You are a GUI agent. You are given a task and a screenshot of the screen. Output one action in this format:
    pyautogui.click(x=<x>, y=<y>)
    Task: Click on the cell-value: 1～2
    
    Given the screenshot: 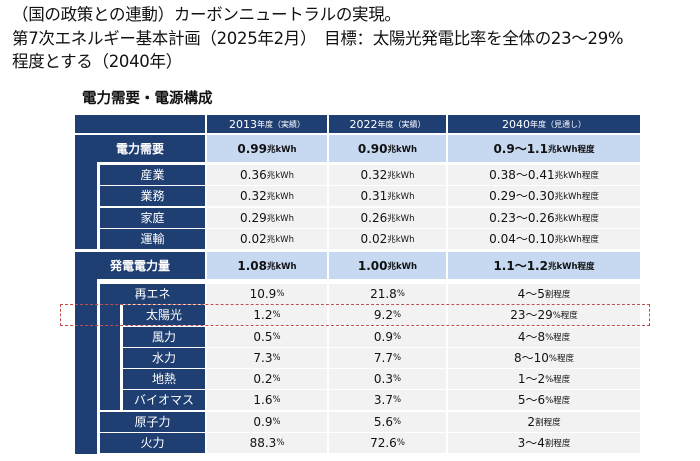 What is the action you would take?
    pyautogui.click(x=531, y=379)
    